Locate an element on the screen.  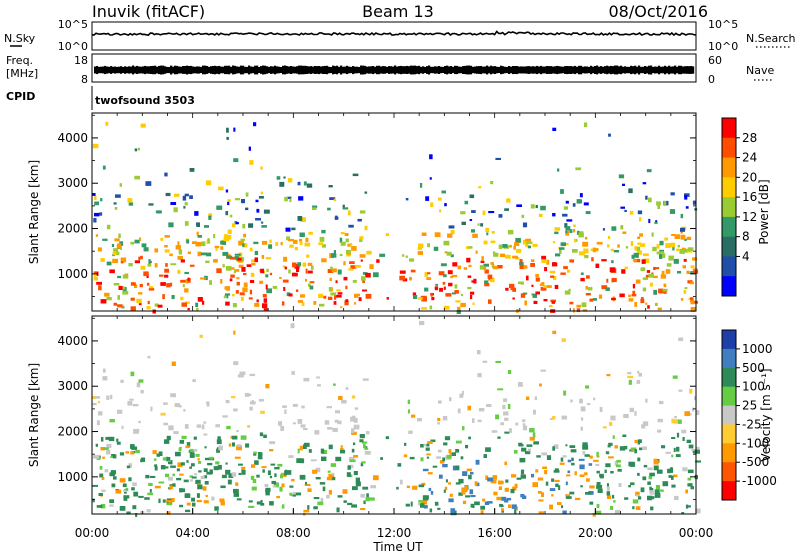
colorbar-tick-label: 12 is located at coordinates (749, 217).